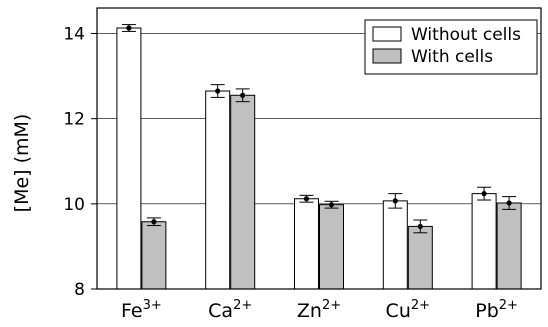 Image resolution: width=548 pixels, height=327 pixels. I want to click on x-tick-label-base: Pb, so click(487, 311).